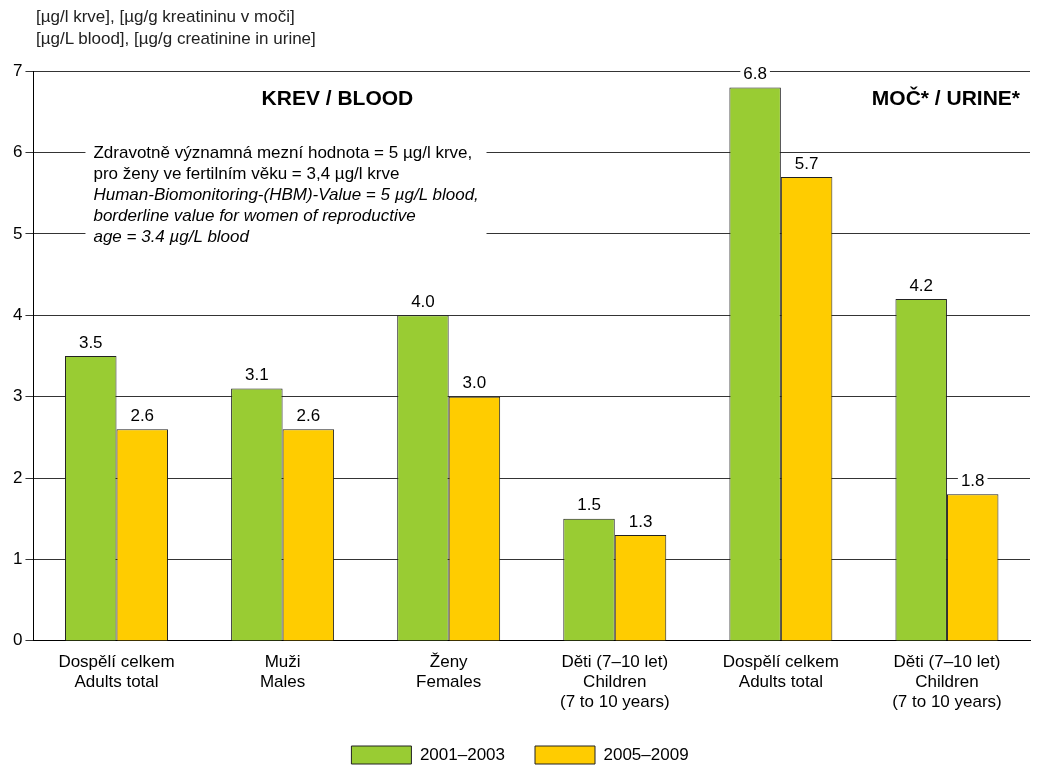 Image resolution: width=1040 pixels, height=783 pixels. I want to click on y-axis-title: [µg/l krve], [µg/g kreatininu v moči] [µg/L blood], [µg/g creatinine in urine], so click(176, 28).